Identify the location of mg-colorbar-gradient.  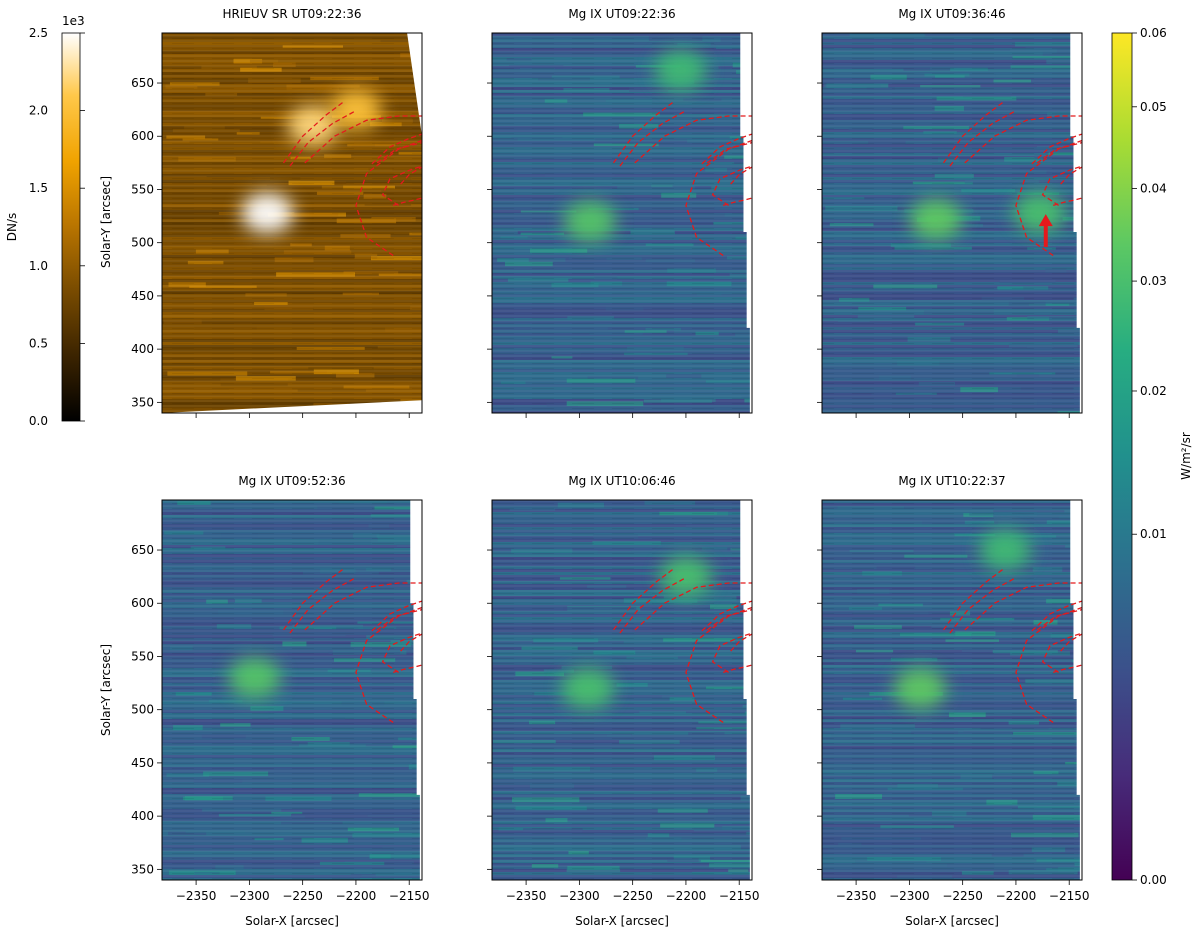
(1122, 456).